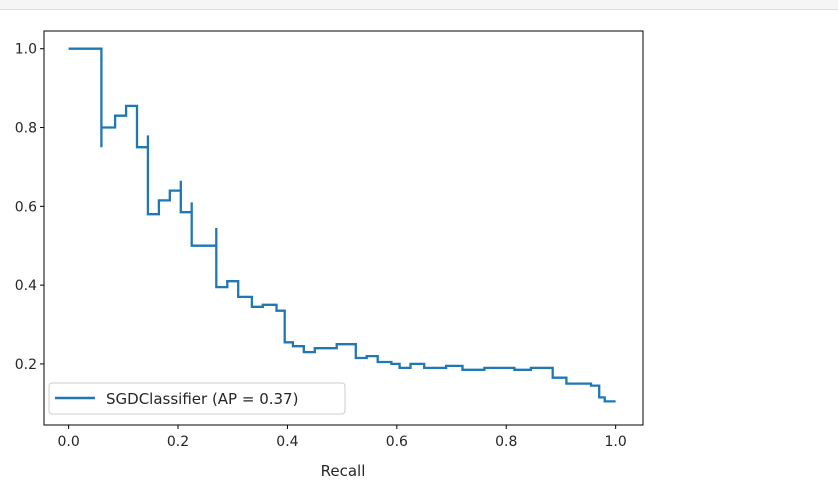  I want to click on x-tick-label: 0.6, so click(397, 442).